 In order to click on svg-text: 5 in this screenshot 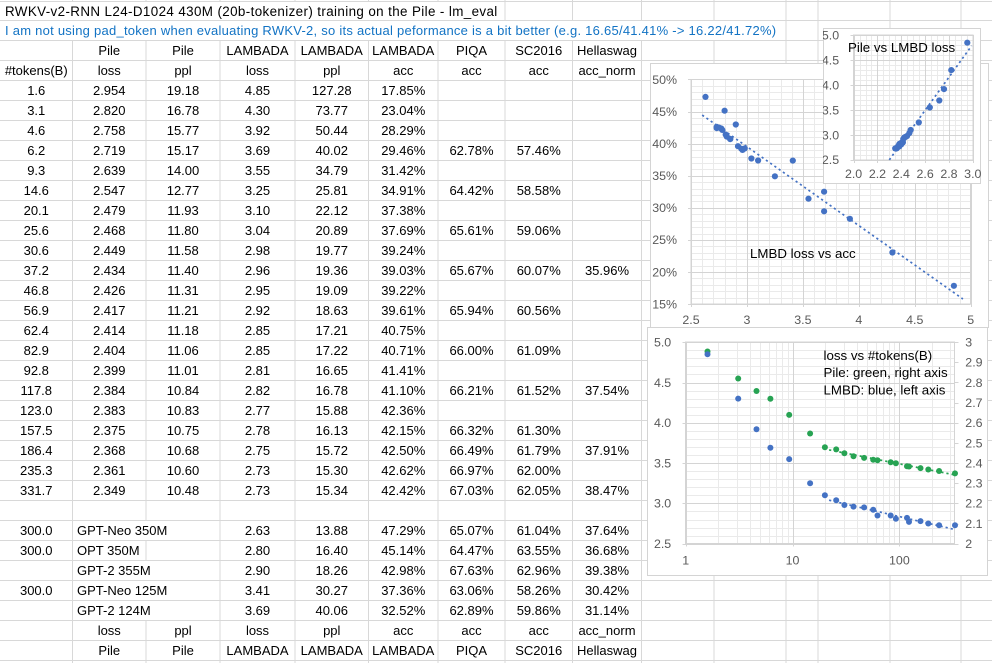, I will do `click(970, 320)`.